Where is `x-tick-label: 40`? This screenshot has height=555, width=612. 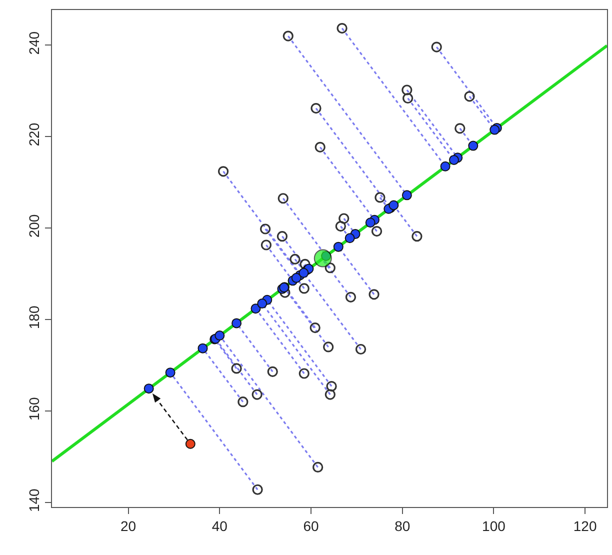 x-tick-label: 40 is located at coordinates (220, 526).